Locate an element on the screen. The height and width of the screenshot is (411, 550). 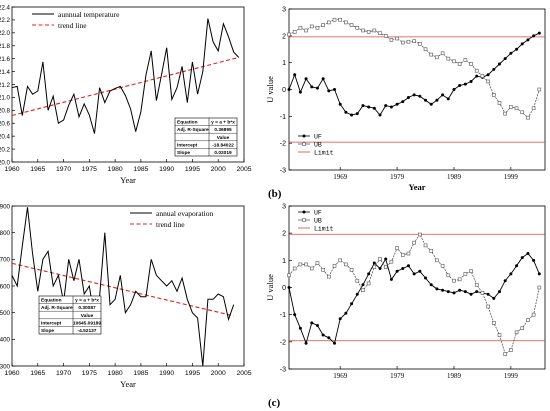
mk_c-xtick-label: 1969 is located at coordinates (340, 376).